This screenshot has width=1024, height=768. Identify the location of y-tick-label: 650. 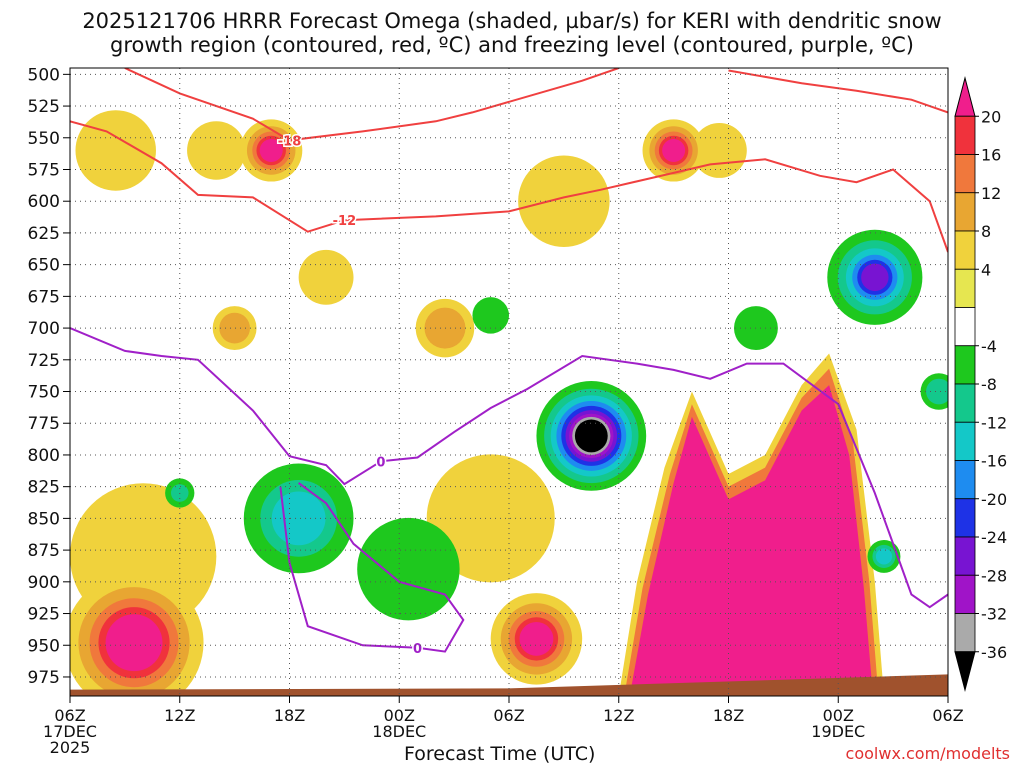
(44, 266).